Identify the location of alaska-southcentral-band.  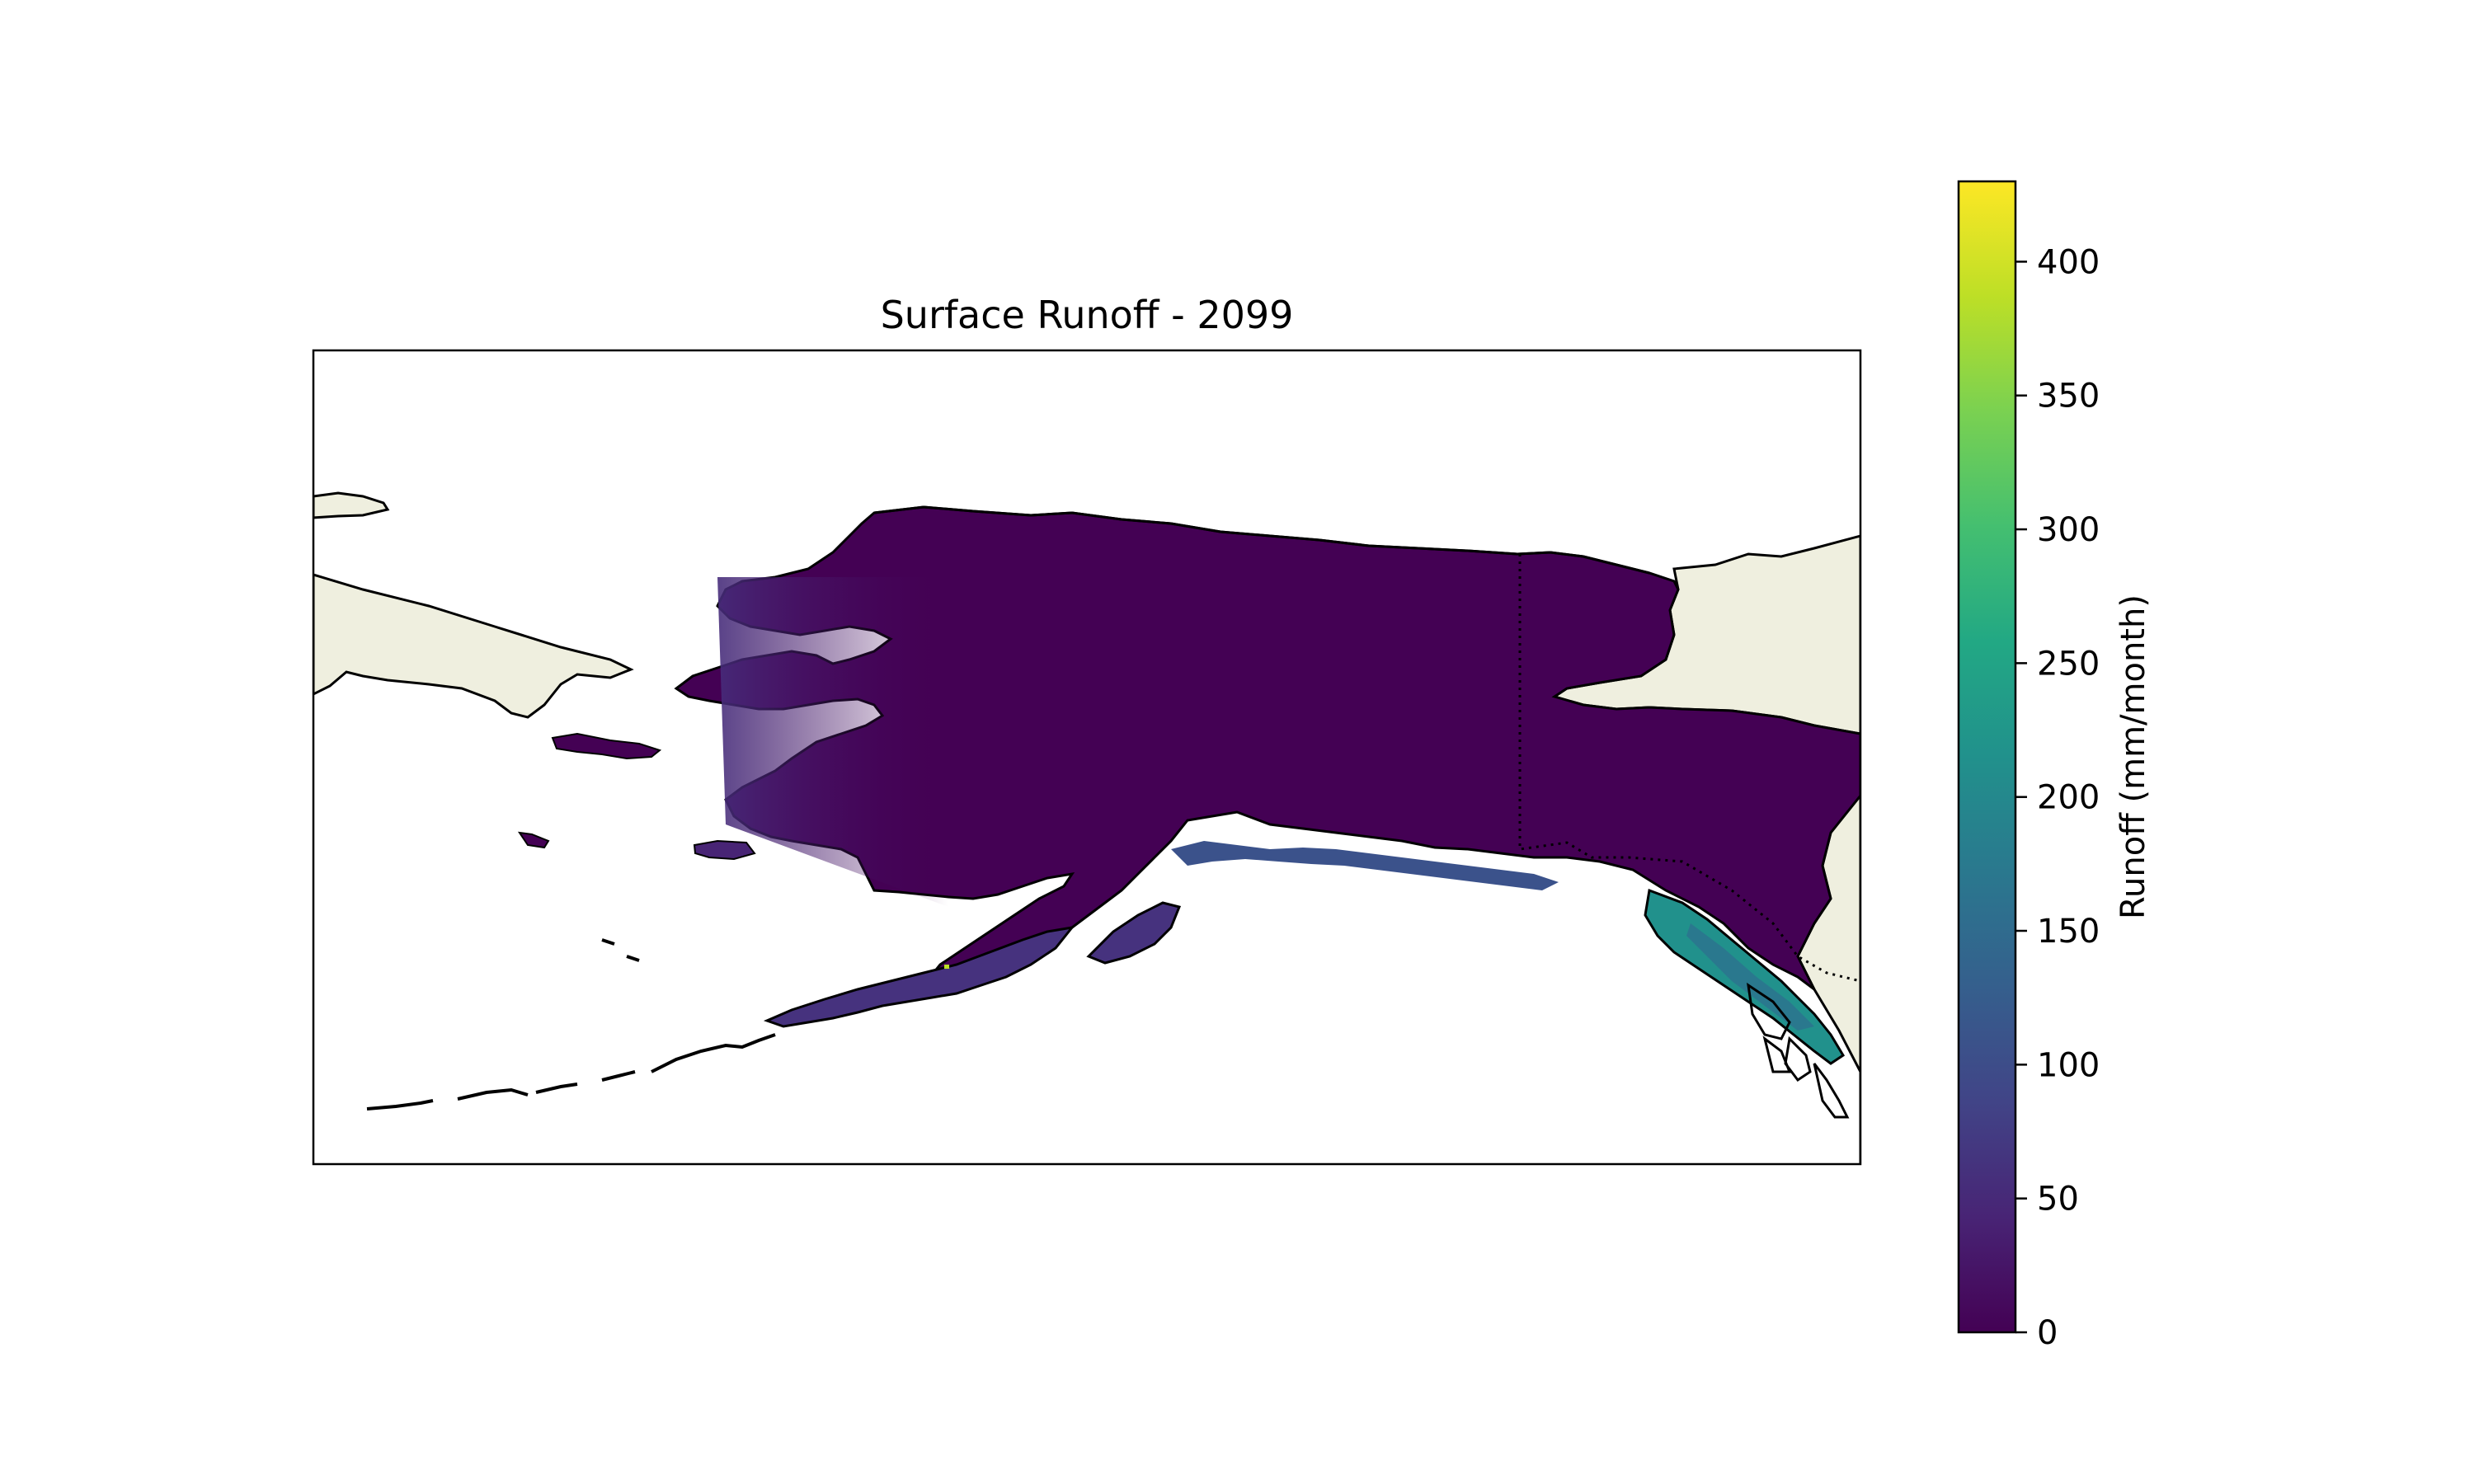
(1365, 865).